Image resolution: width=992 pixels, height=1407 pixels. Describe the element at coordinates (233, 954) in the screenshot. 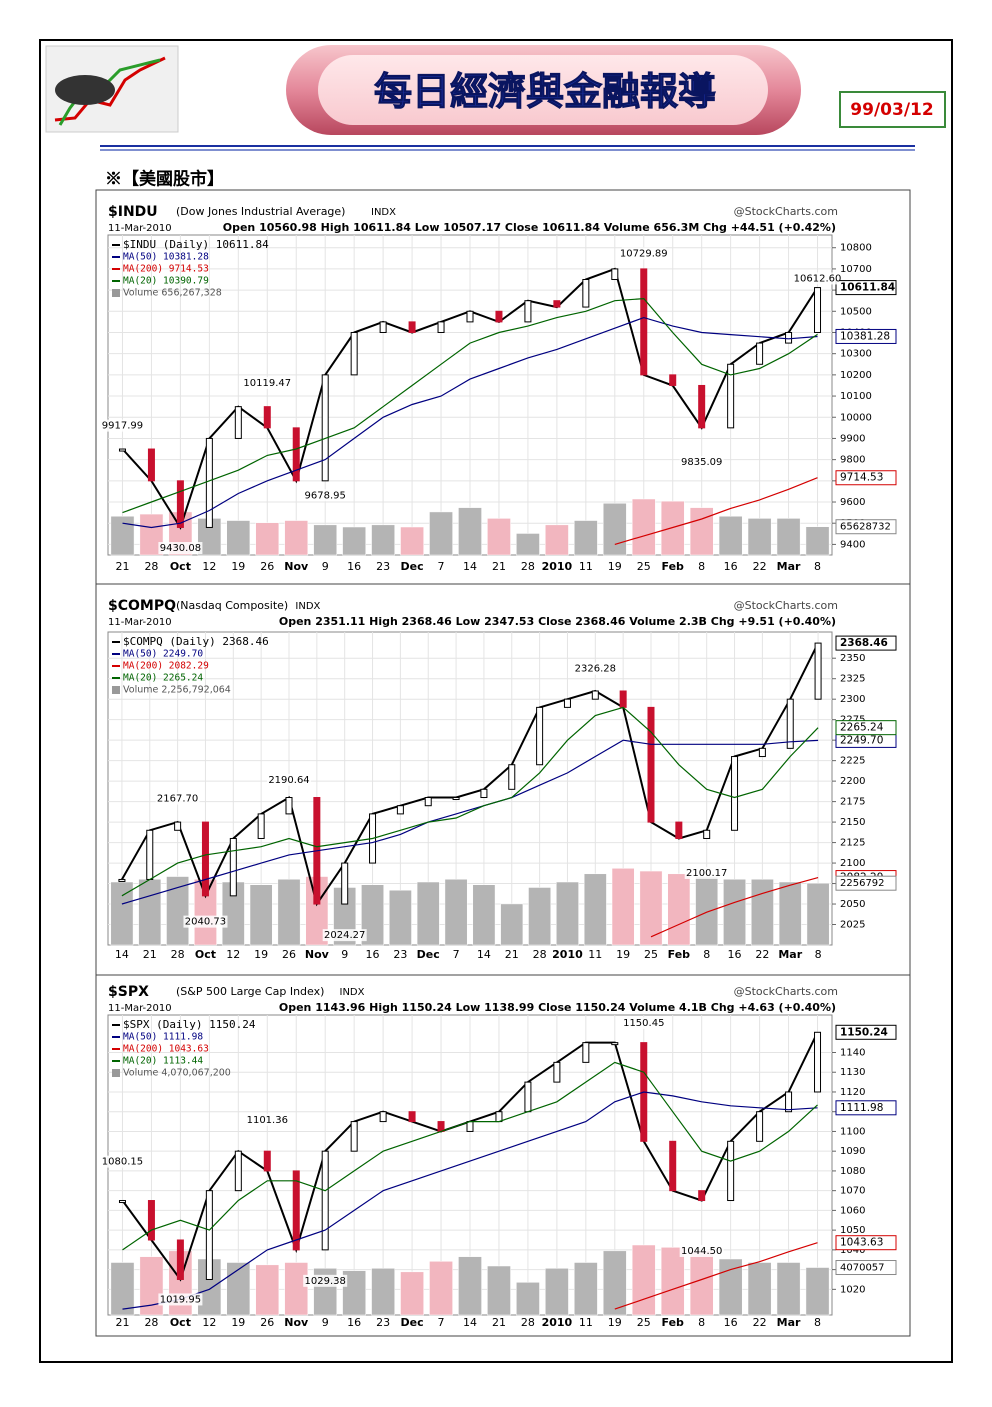

I see `x-tick-label: 12` at that location.